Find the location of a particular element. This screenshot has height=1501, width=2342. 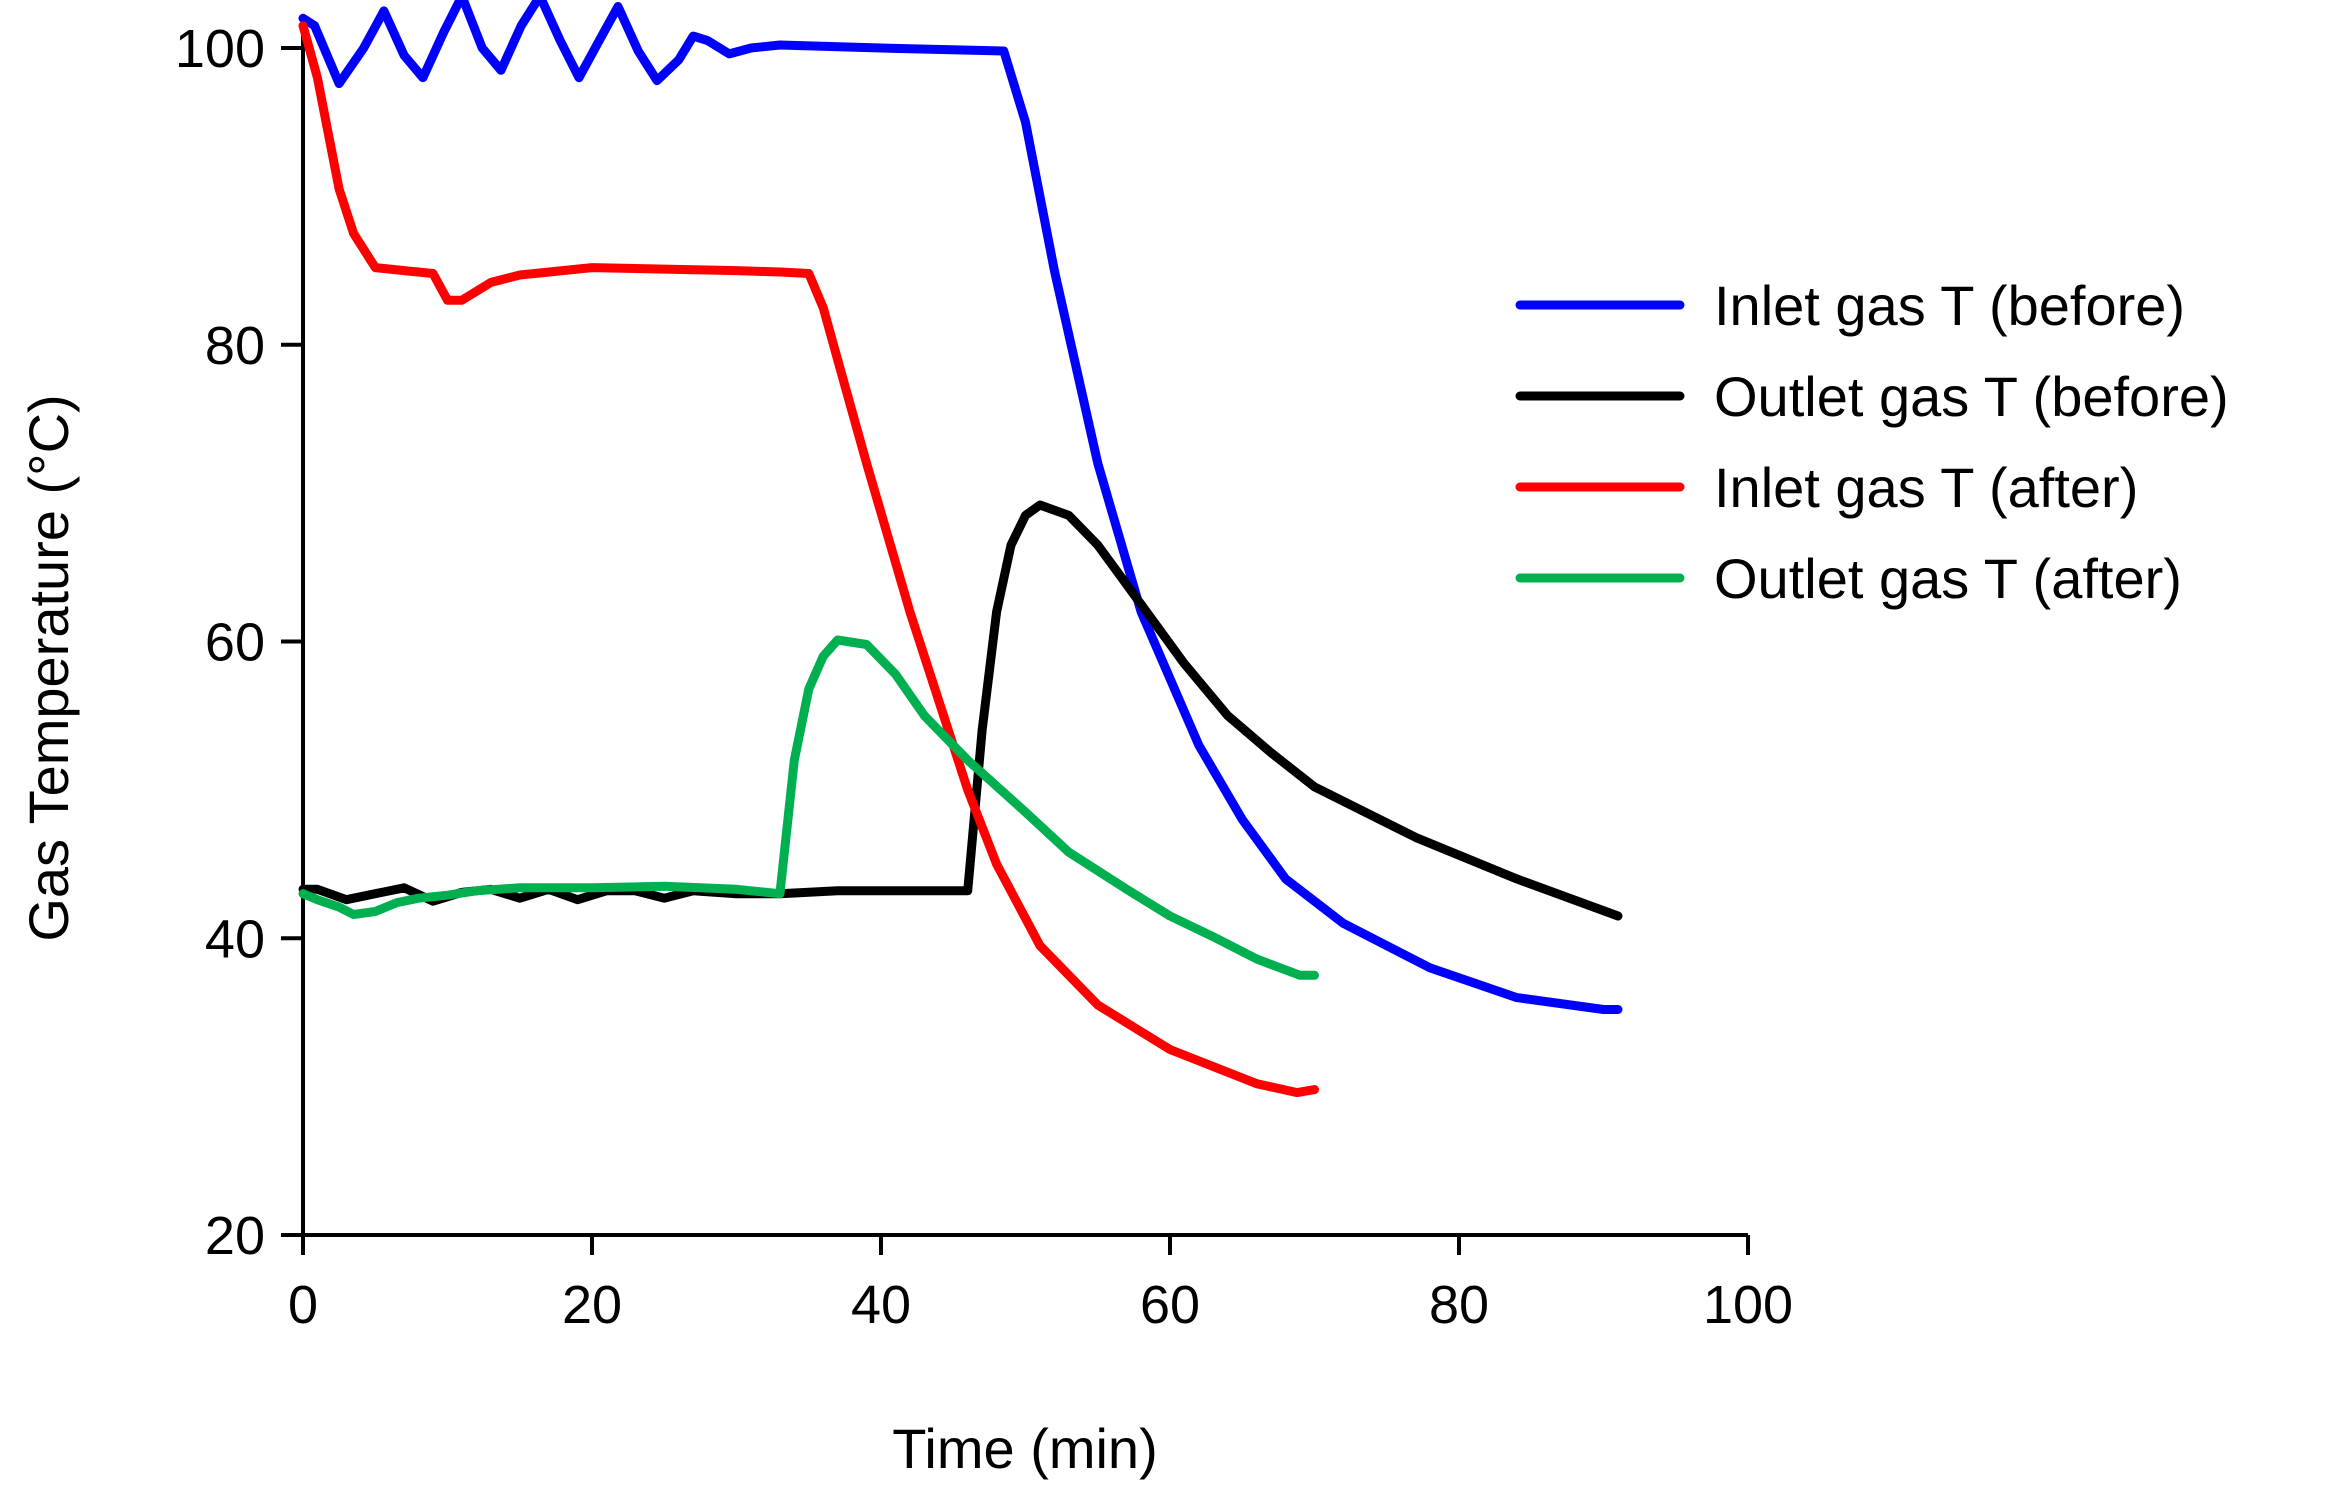

y-axis-title: Gas Temperature (°C) is located at coordinates (48, 667).